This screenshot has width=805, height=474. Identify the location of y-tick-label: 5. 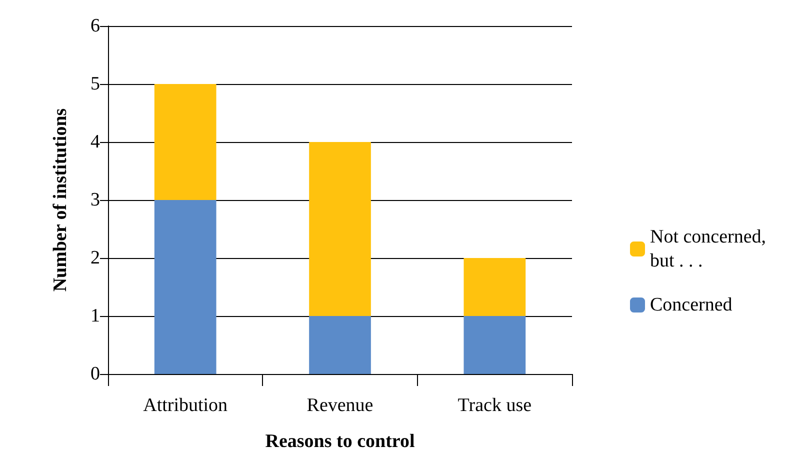
(95, 84).